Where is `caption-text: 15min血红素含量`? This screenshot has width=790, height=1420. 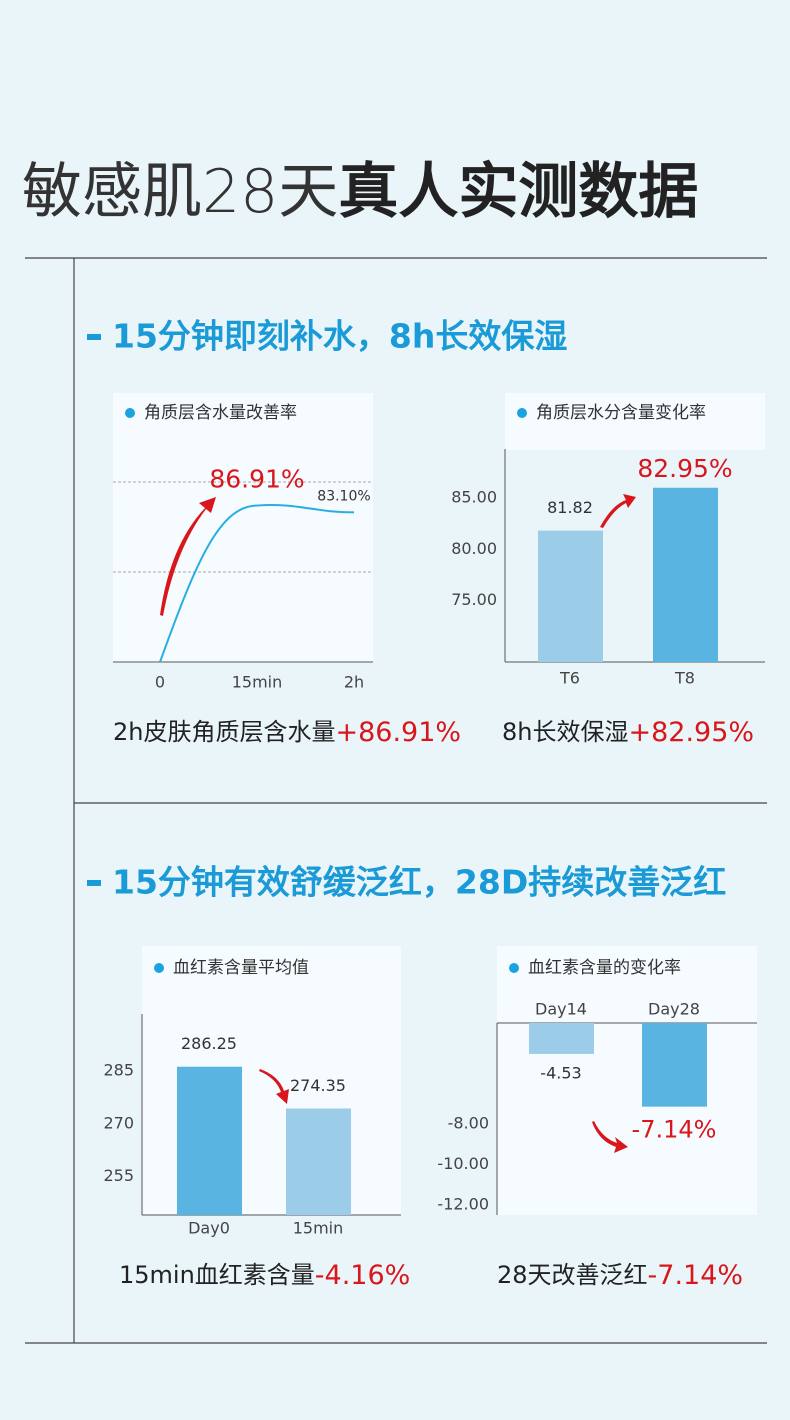
caption-text: 15min血红素含量 is located at coordinates (217, 1275).